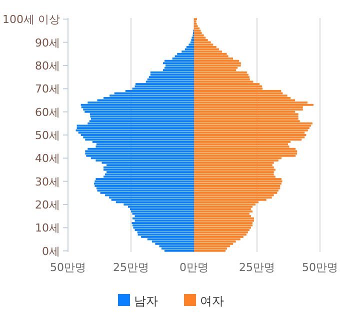  What do you see at coordinates (47, 135) in the screenshot?
I see `y-tick-label: 50세` at bounding box center [47, 135].